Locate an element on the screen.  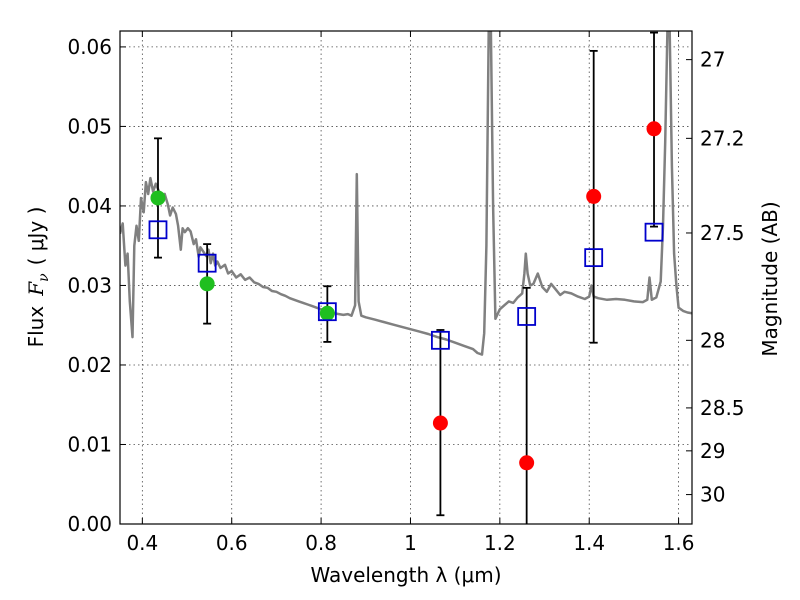
x-tick-label: 1.6 is located at coordinates (679, 543).